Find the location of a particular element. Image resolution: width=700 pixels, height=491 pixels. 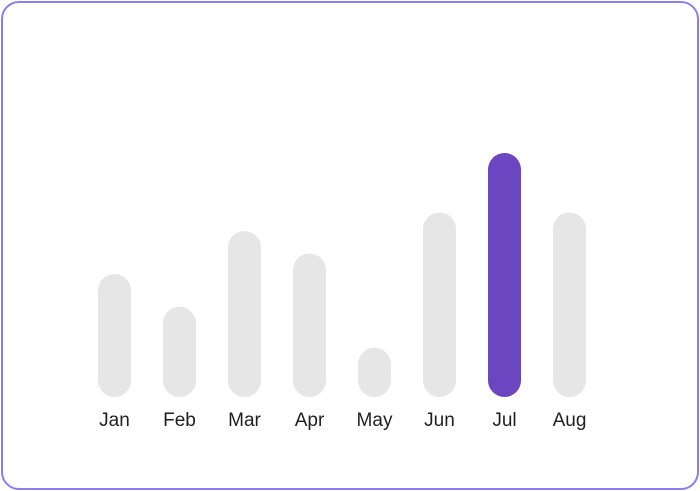

tick-label-jul: Jul is located at coordinates (504, 420).